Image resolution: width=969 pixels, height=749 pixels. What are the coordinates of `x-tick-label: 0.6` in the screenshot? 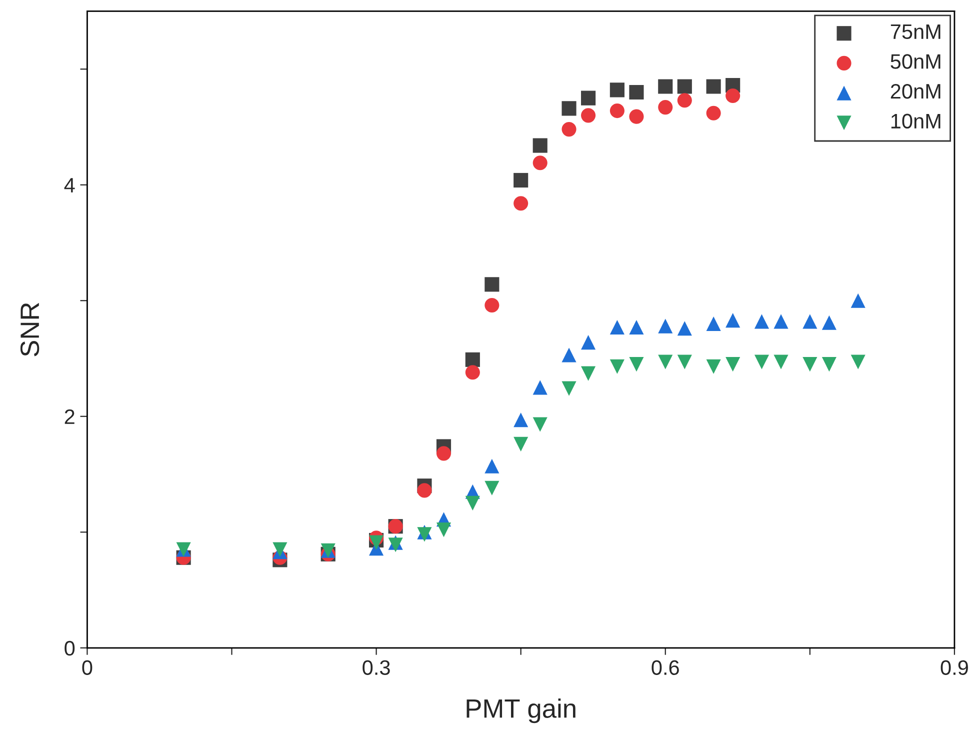 It's located at (665, 667).